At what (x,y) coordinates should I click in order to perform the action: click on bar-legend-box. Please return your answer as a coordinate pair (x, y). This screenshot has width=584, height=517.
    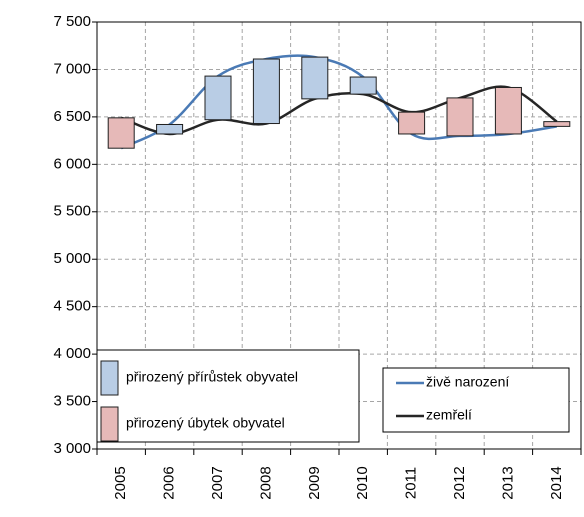
    Looking at the image, I should click on (228, 396).